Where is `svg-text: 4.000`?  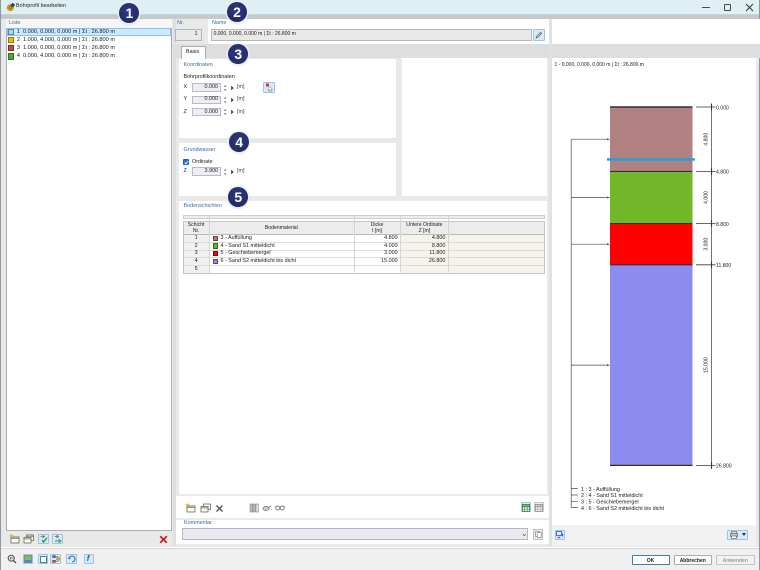
svg-text: 4.000 is located at coordinates (706, 196).